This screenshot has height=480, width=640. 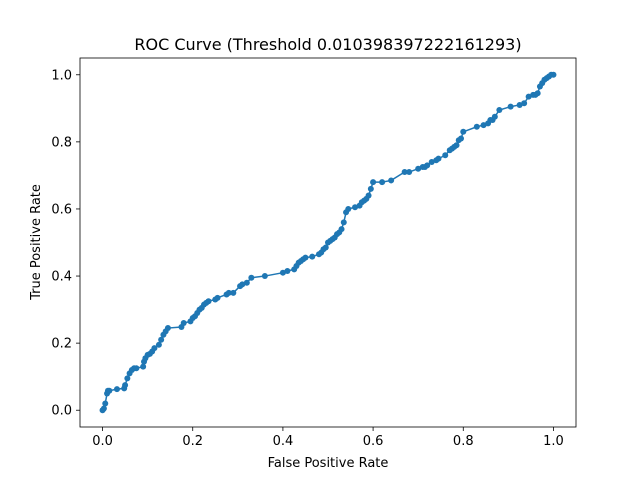 What do you see at coordinates (61, 142) in the screenshot?
I see `y-tick-label: 0.8` at bounding box center [61, 142].